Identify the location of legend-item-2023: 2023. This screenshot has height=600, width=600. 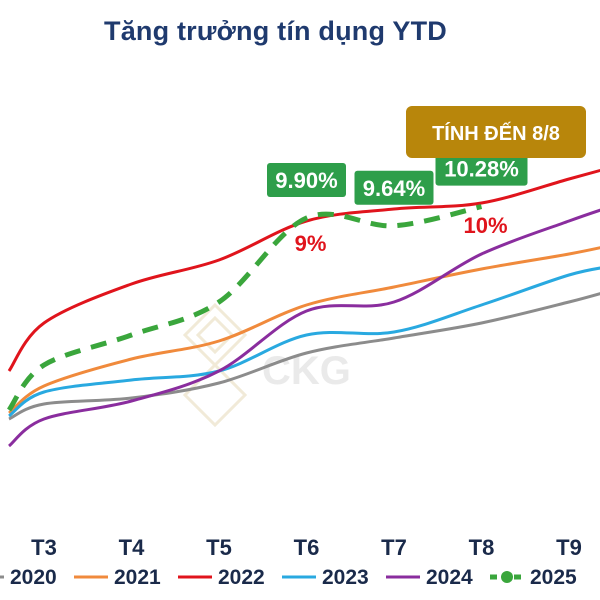
(325, 577).